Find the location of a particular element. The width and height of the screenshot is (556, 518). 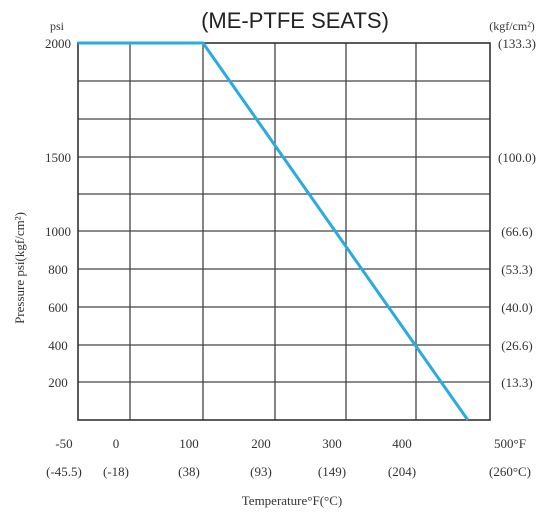

x-tick-label-celsius: (149) is located at coordinates (332, 471).